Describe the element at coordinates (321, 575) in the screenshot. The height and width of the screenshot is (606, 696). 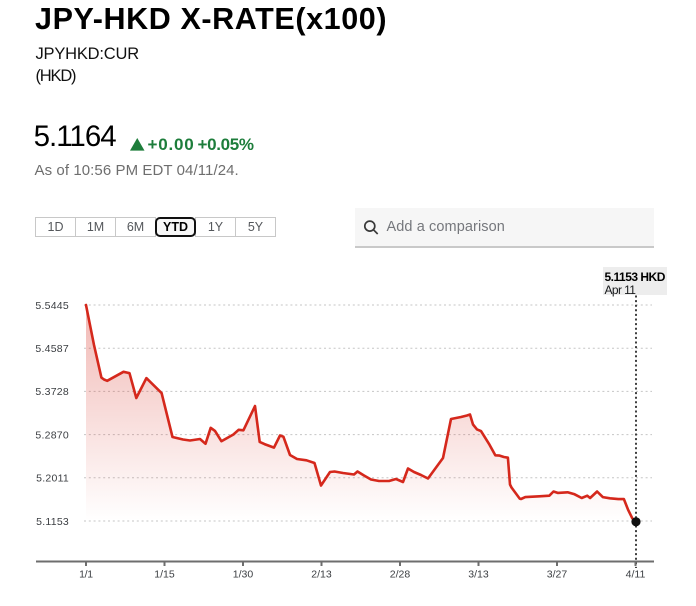
I see `svg-text: 2/13` at that location.